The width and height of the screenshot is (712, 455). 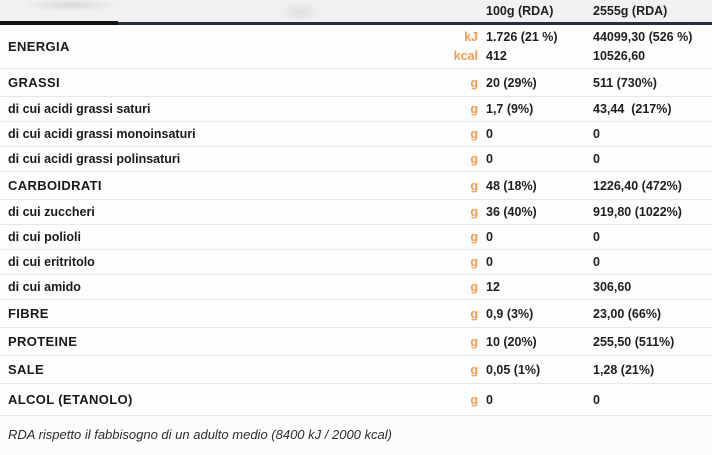 I want to click on value-100g: 1,7 (9%), so click(x=510, y=109).